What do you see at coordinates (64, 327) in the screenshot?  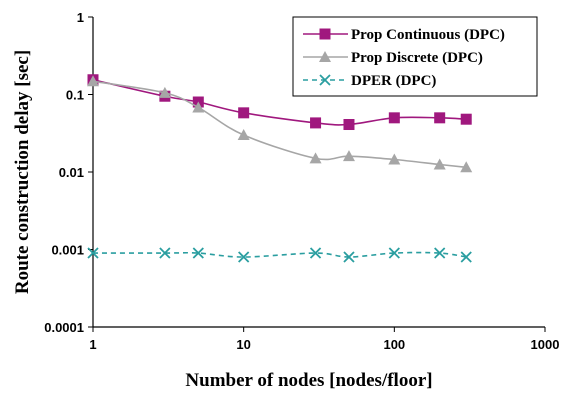 I see `y-tick-label: 0.0001` at bounding box center [64, 327].